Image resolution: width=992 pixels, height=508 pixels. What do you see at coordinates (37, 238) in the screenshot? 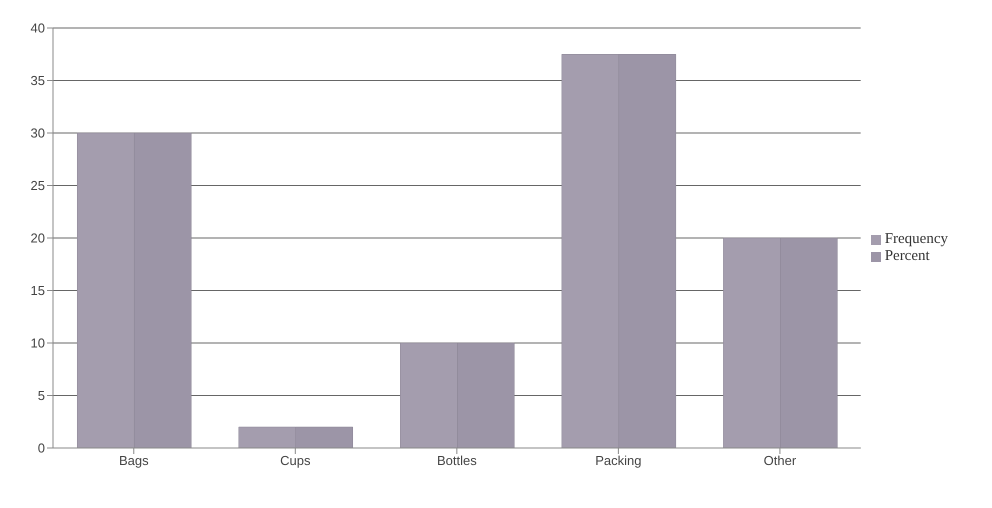
I see `y-tick-label: 20` at bounding box center [37, 238].